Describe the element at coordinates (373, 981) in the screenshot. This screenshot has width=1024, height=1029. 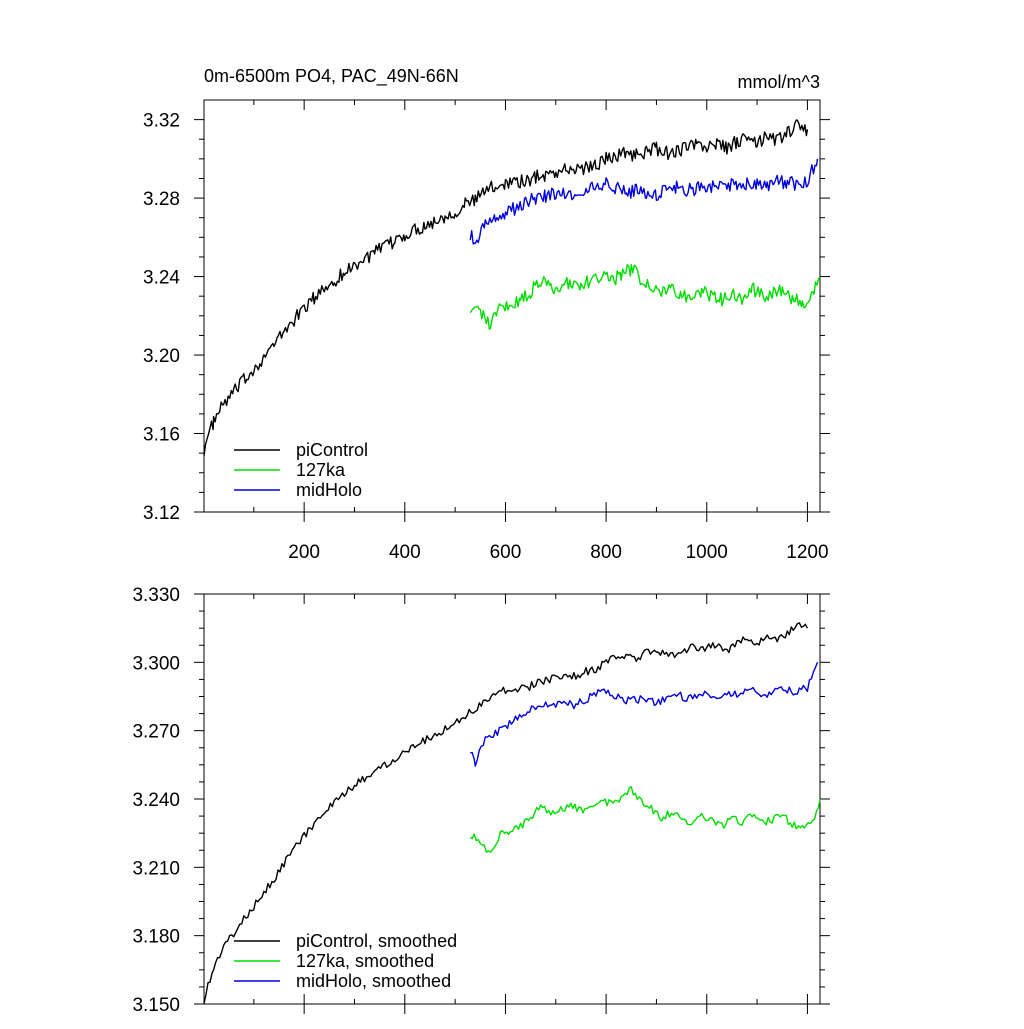
I see `legend-label: midHolo, smoothed` at that location.